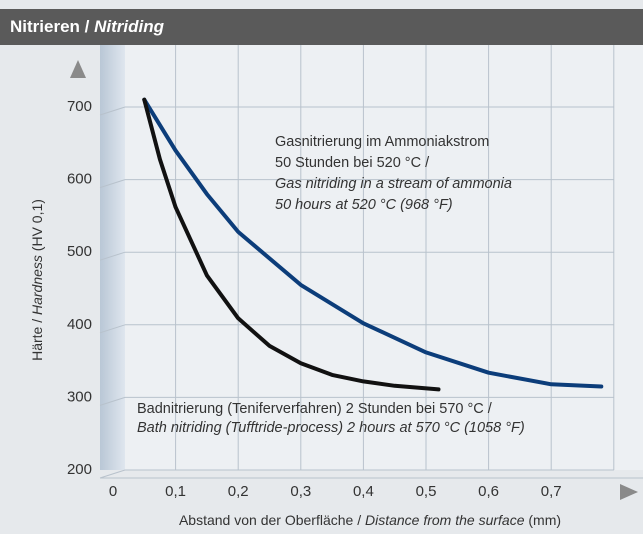  Describe the element at coordinates (79, 106) in the screenshot. I see `y-tick-label: 700` at that location.